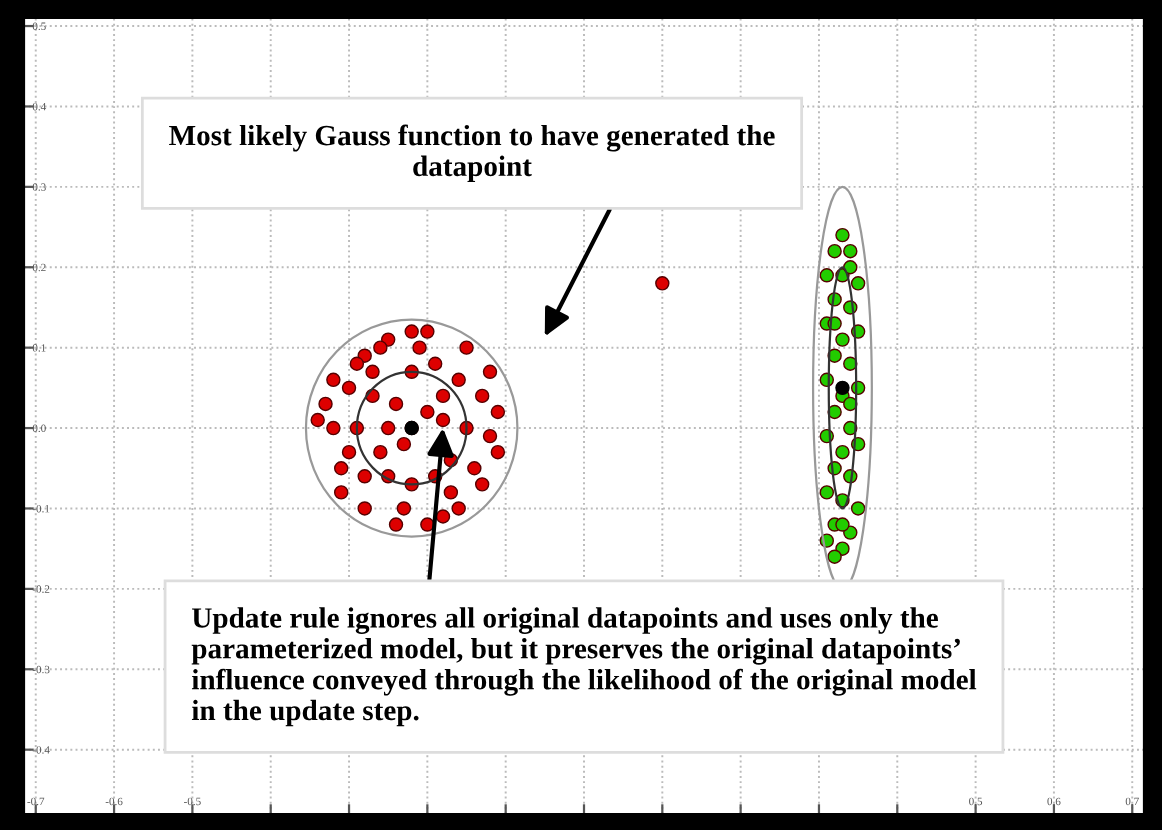 The width and height of the screenshot is (1162, 830). What do you see at coordinates (472, 153) in the screenshot?
I see `annotation: Most likely Gauss function to have generated the datapoint` at bounding box center [472, 153].